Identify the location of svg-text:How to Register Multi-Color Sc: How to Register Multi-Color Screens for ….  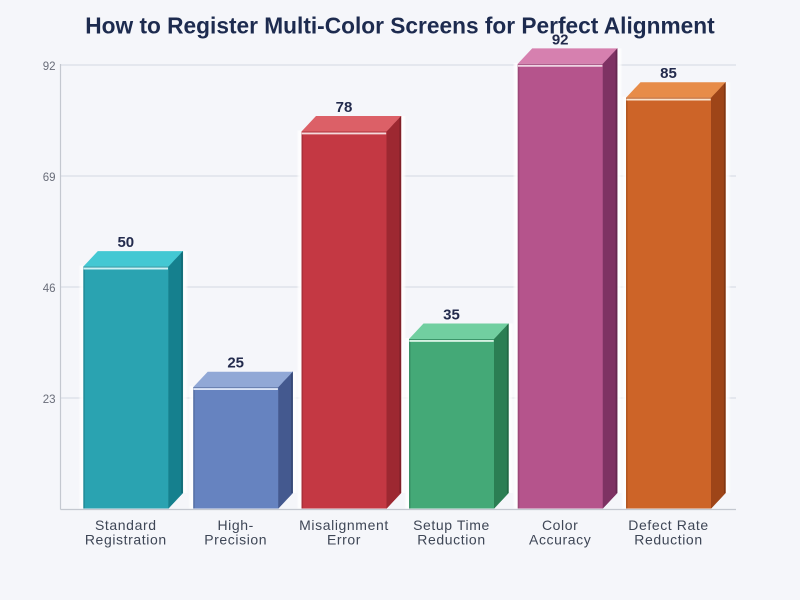
(400, 25).